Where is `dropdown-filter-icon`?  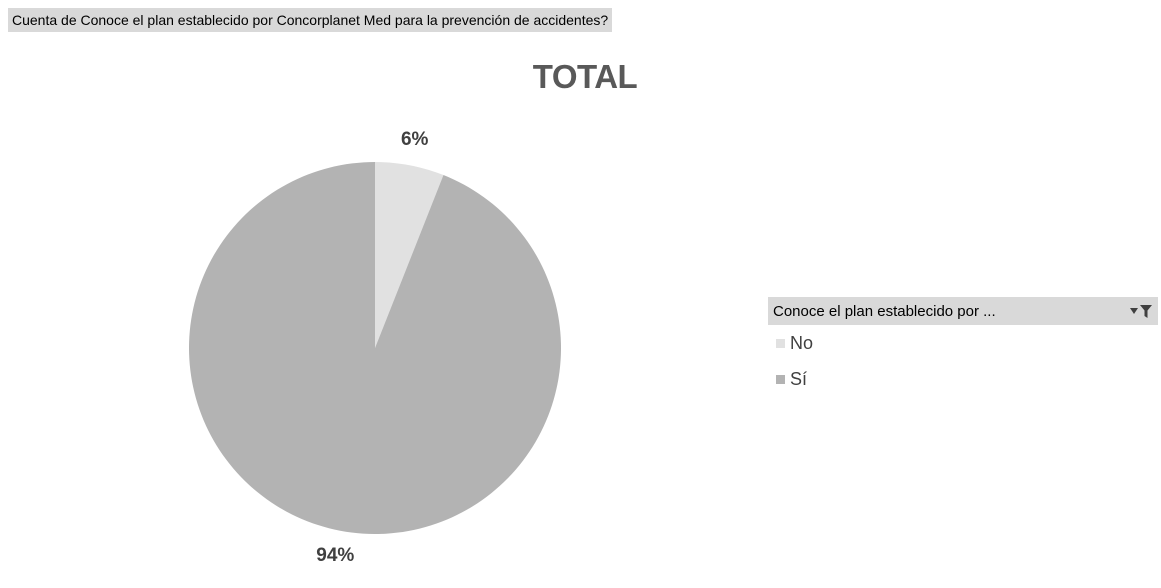 dropdown-filter-icon is located at coordinates (1141, 311).